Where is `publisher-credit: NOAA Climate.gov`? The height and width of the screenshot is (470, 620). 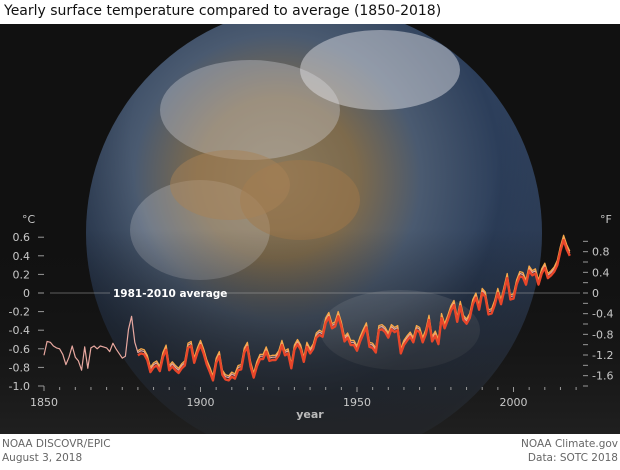
publisher-credit: NOAA Climate.gov is located at coordinates (569, 444).